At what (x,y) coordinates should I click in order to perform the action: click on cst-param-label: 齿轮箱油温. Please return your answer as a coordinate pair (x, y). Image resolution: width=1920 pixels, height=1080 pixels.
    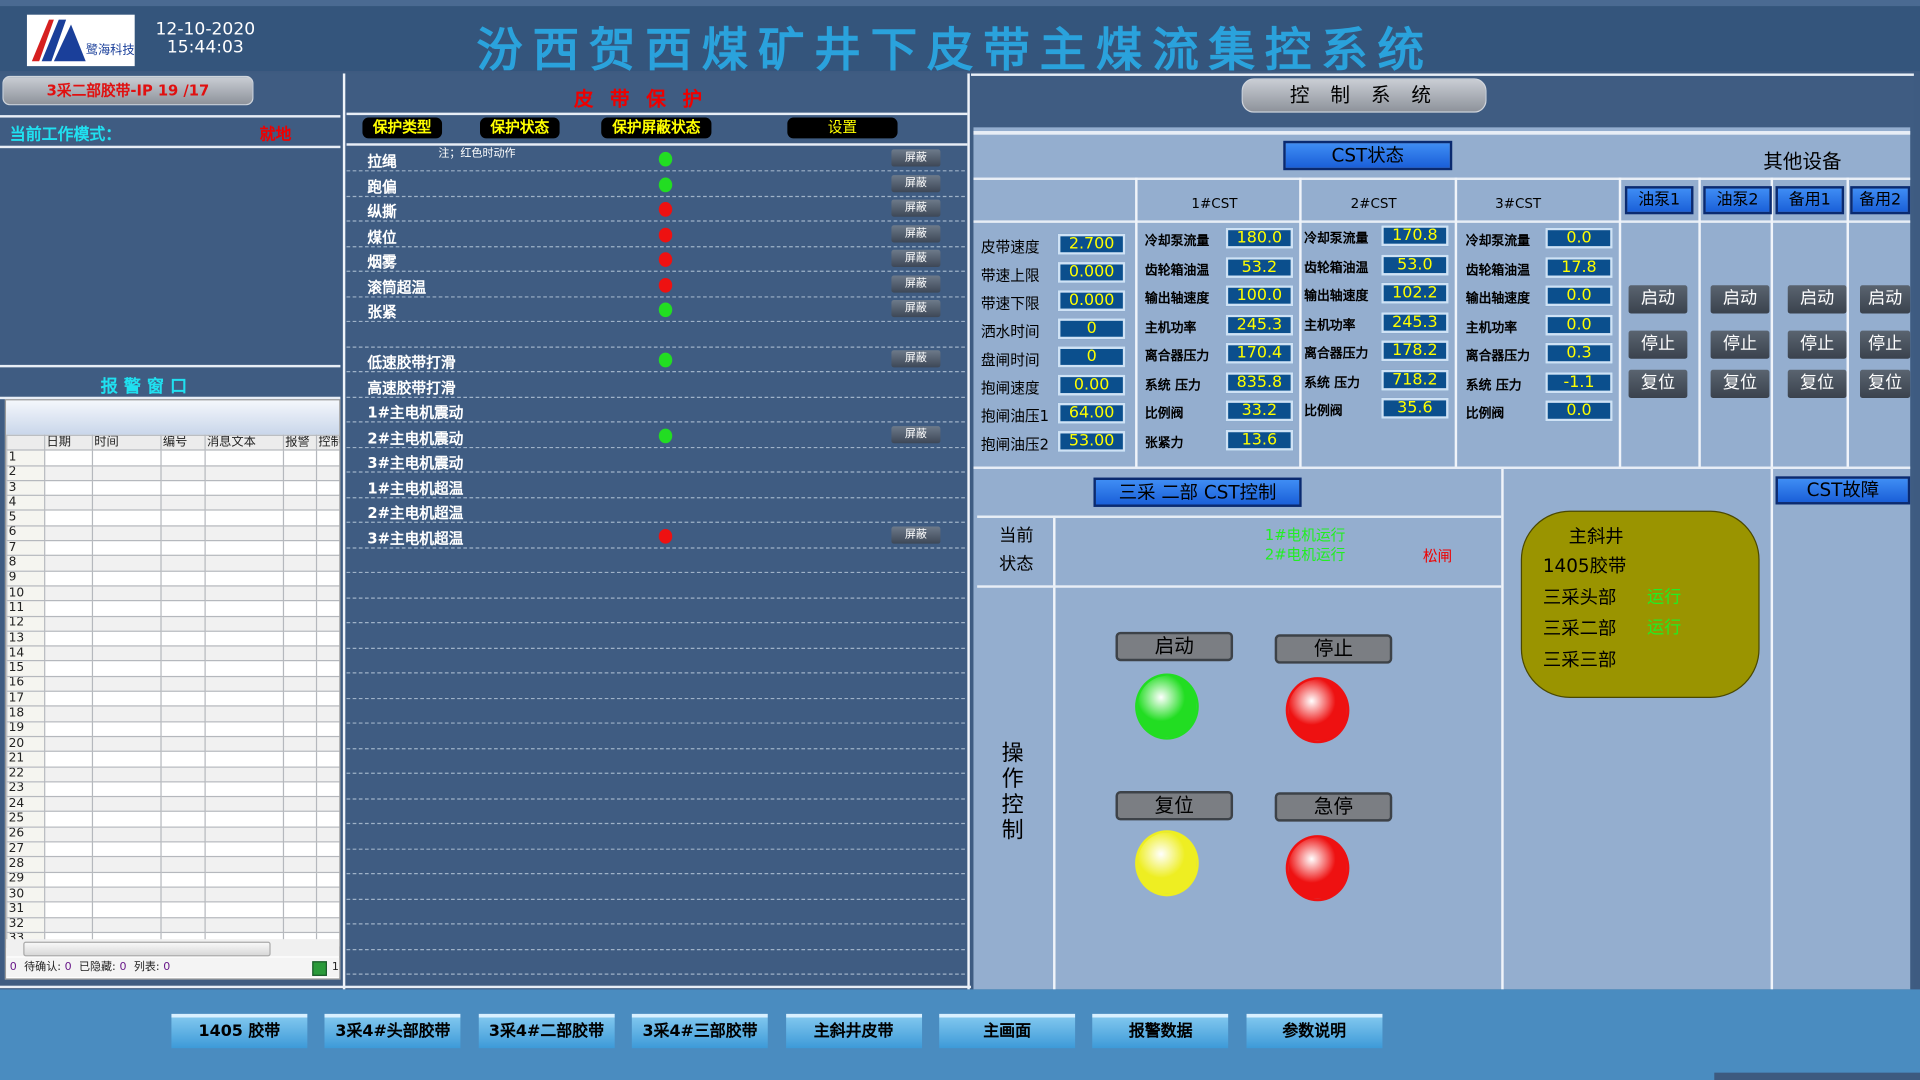
    Looking at the image, I should click on (1498, 270).